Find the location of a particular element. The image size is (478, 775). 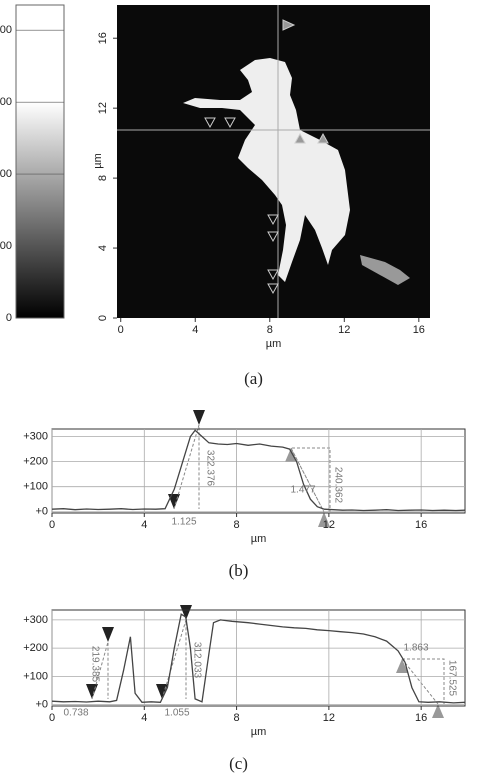

y-tick-label: 8 is located at coordinates (103, 178).